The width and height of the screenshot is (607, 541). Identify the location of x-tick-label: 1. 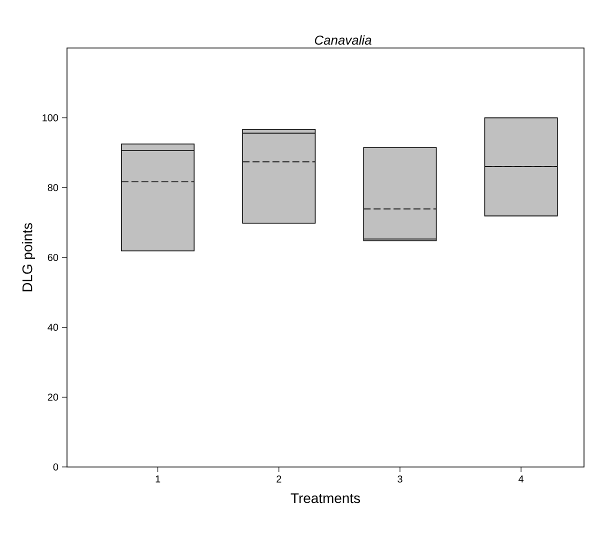
(158, 479).